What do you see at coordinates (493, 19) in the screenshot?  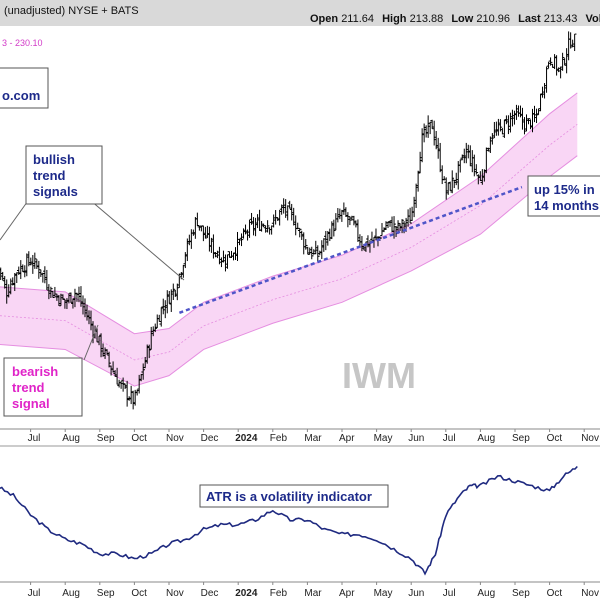 I see `low-value: 210.96` at bounding box center [493, 19].